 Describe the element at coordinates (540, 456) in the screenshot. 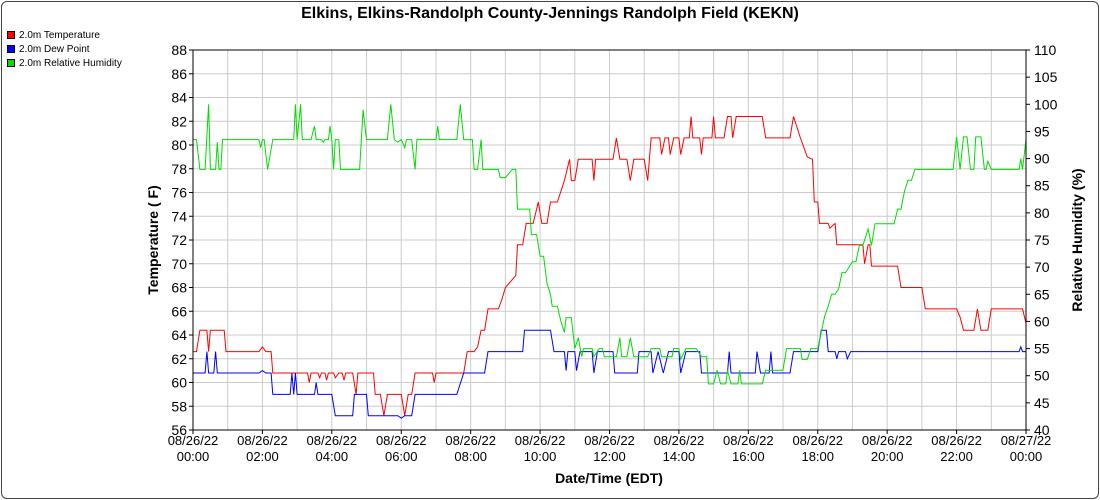

I see `x-tick-time-label: 10:00` at that location.